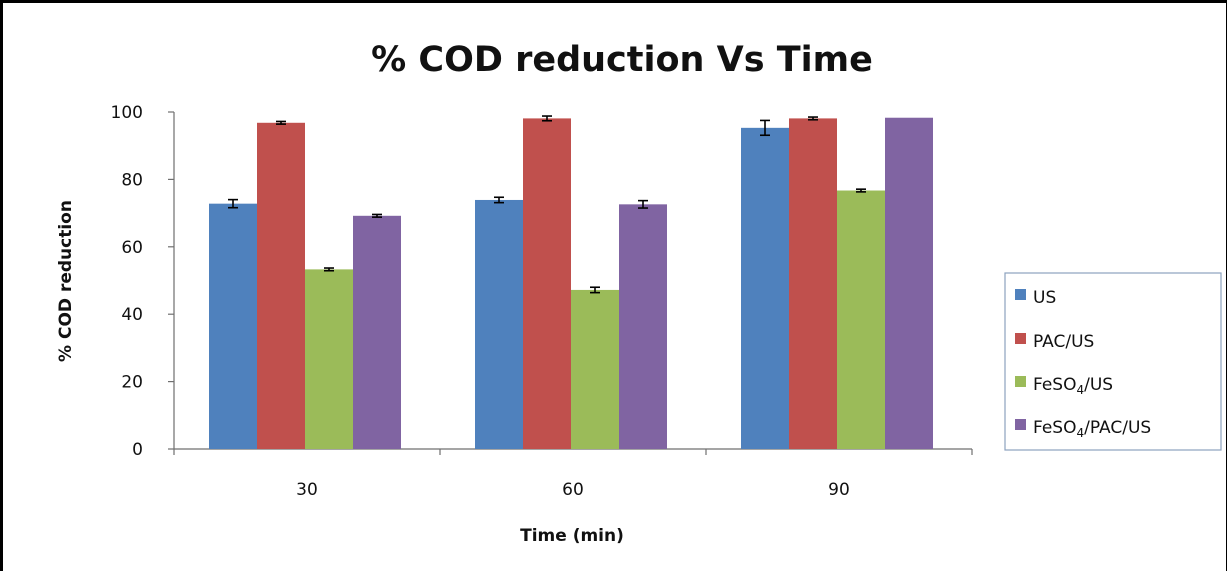  I want to click on x-tick-label: 60, so click(573, 490).